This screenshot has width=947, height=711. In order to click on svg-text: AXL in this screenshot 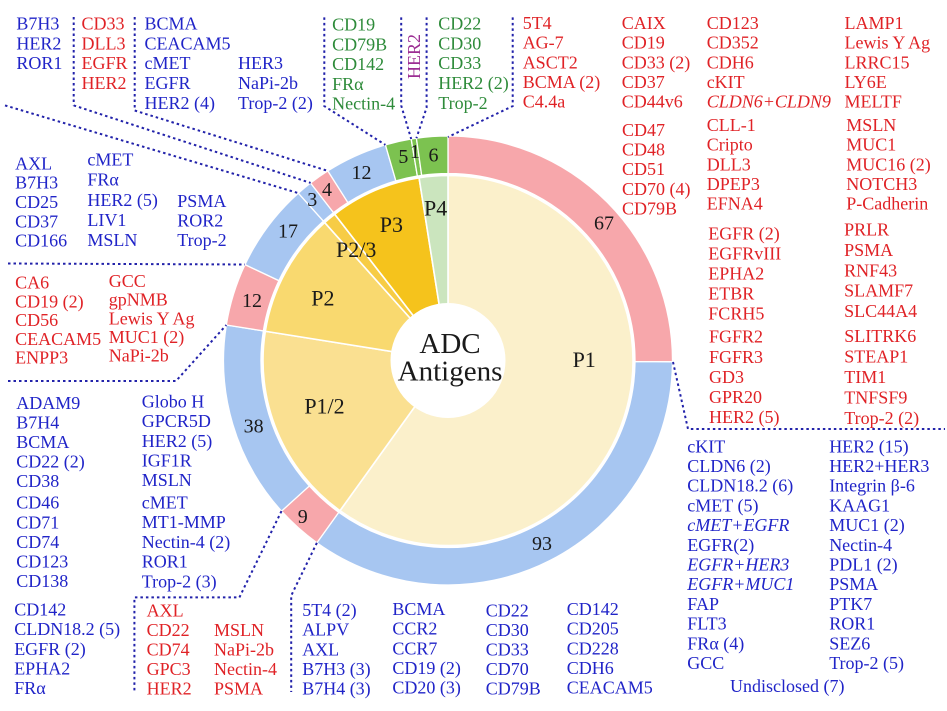, I will do `click(33, 163)`.